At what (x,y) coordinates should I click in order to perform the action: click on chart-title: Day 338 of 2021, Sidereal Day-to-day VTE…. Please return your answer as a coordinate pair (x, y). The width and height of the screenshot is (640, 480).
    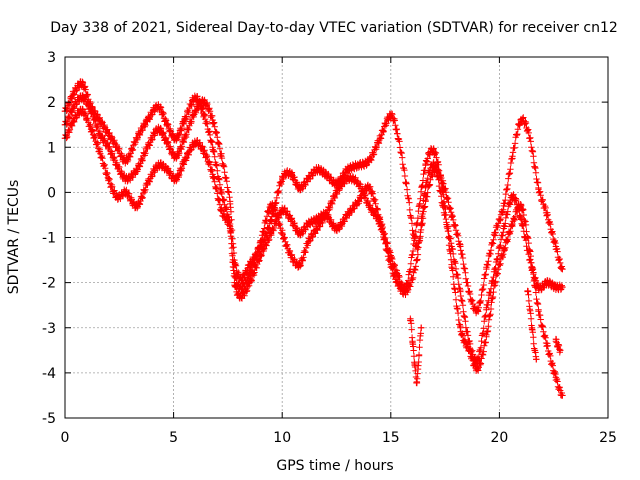
    Looking at the image, I should click on (334, 28).